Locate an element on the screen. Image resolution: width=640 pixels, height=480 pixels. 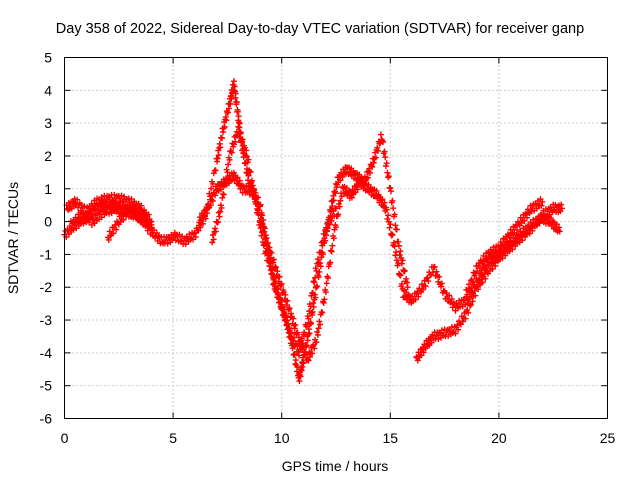
x-tick-label: 10 is located at coordinates (282, 438).